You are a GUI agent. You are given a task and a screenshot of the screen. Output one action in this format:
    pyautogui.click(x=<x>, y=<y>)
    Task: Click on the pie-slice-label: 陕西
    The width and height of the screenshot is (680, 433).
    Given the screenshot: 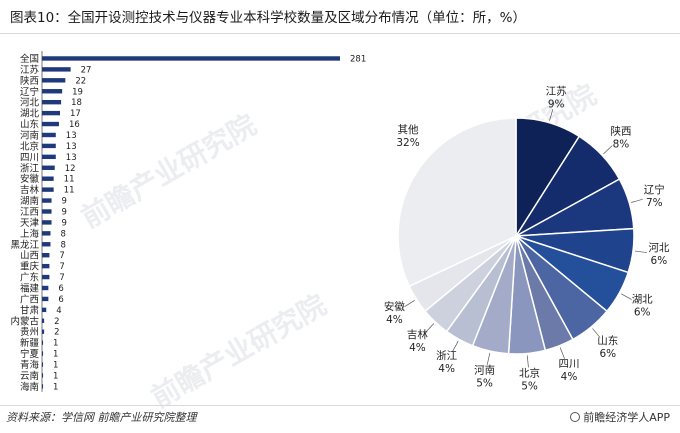 What is the action you would take?
    pyautogui.click(x=620, y=130)
    